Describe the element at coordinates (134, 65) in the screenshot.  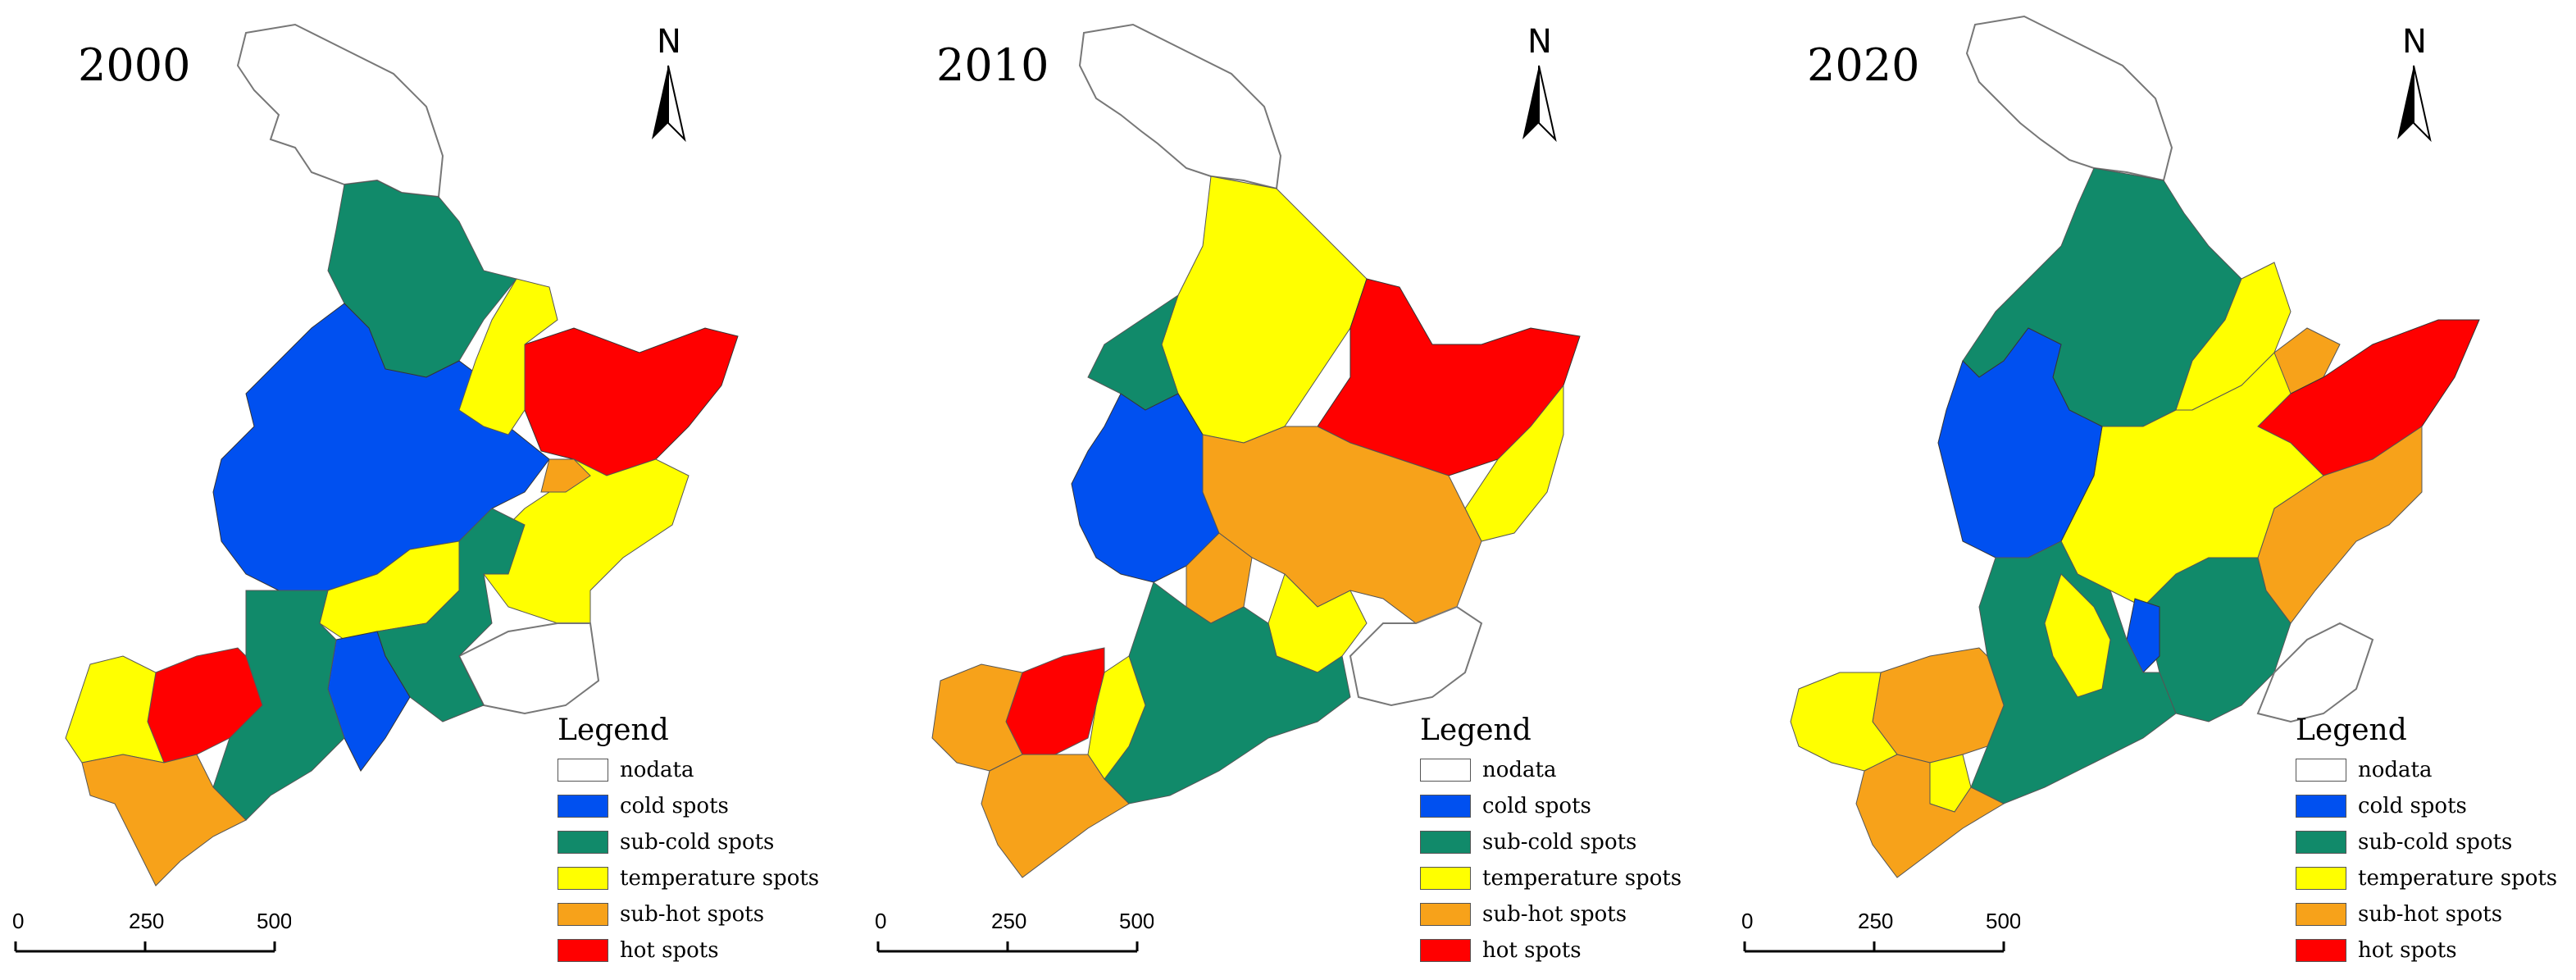
I see `year-title: 2000` at that location.